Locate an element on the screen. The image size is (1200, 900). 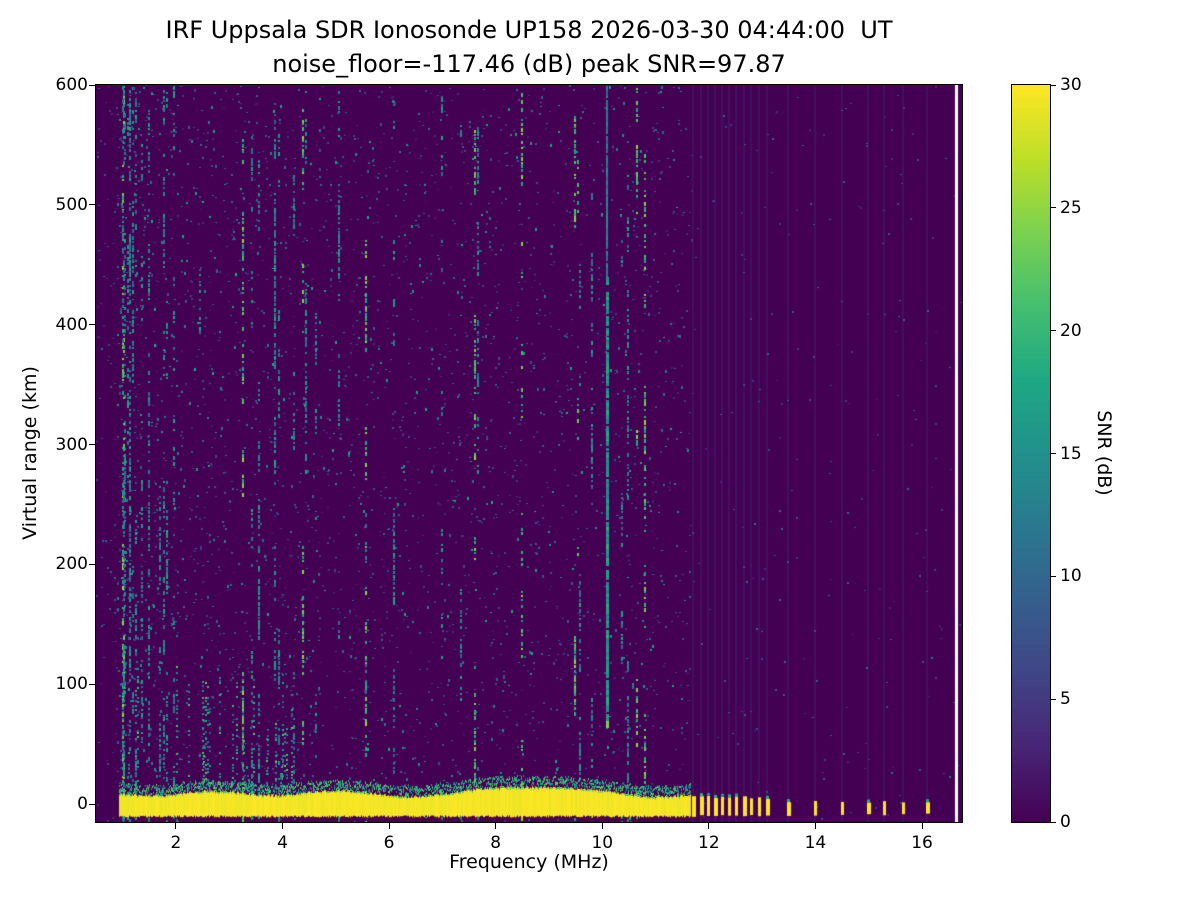
chart-subtitle: noise_floor=-117.46 (dB) peak SNR=97.87 is located at coordinates (529, 64).